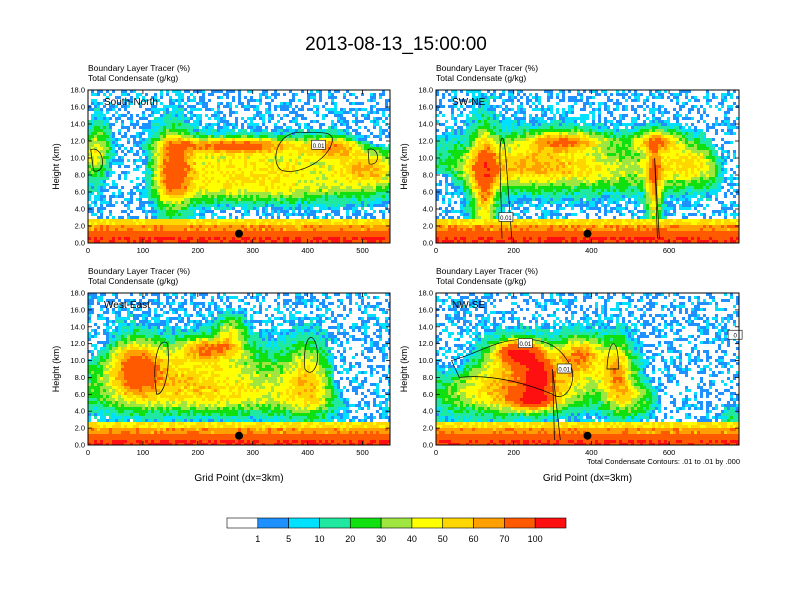 This screenshot has height=612, width=792. I want to click on panel-name: South-North, so click(131, 102).